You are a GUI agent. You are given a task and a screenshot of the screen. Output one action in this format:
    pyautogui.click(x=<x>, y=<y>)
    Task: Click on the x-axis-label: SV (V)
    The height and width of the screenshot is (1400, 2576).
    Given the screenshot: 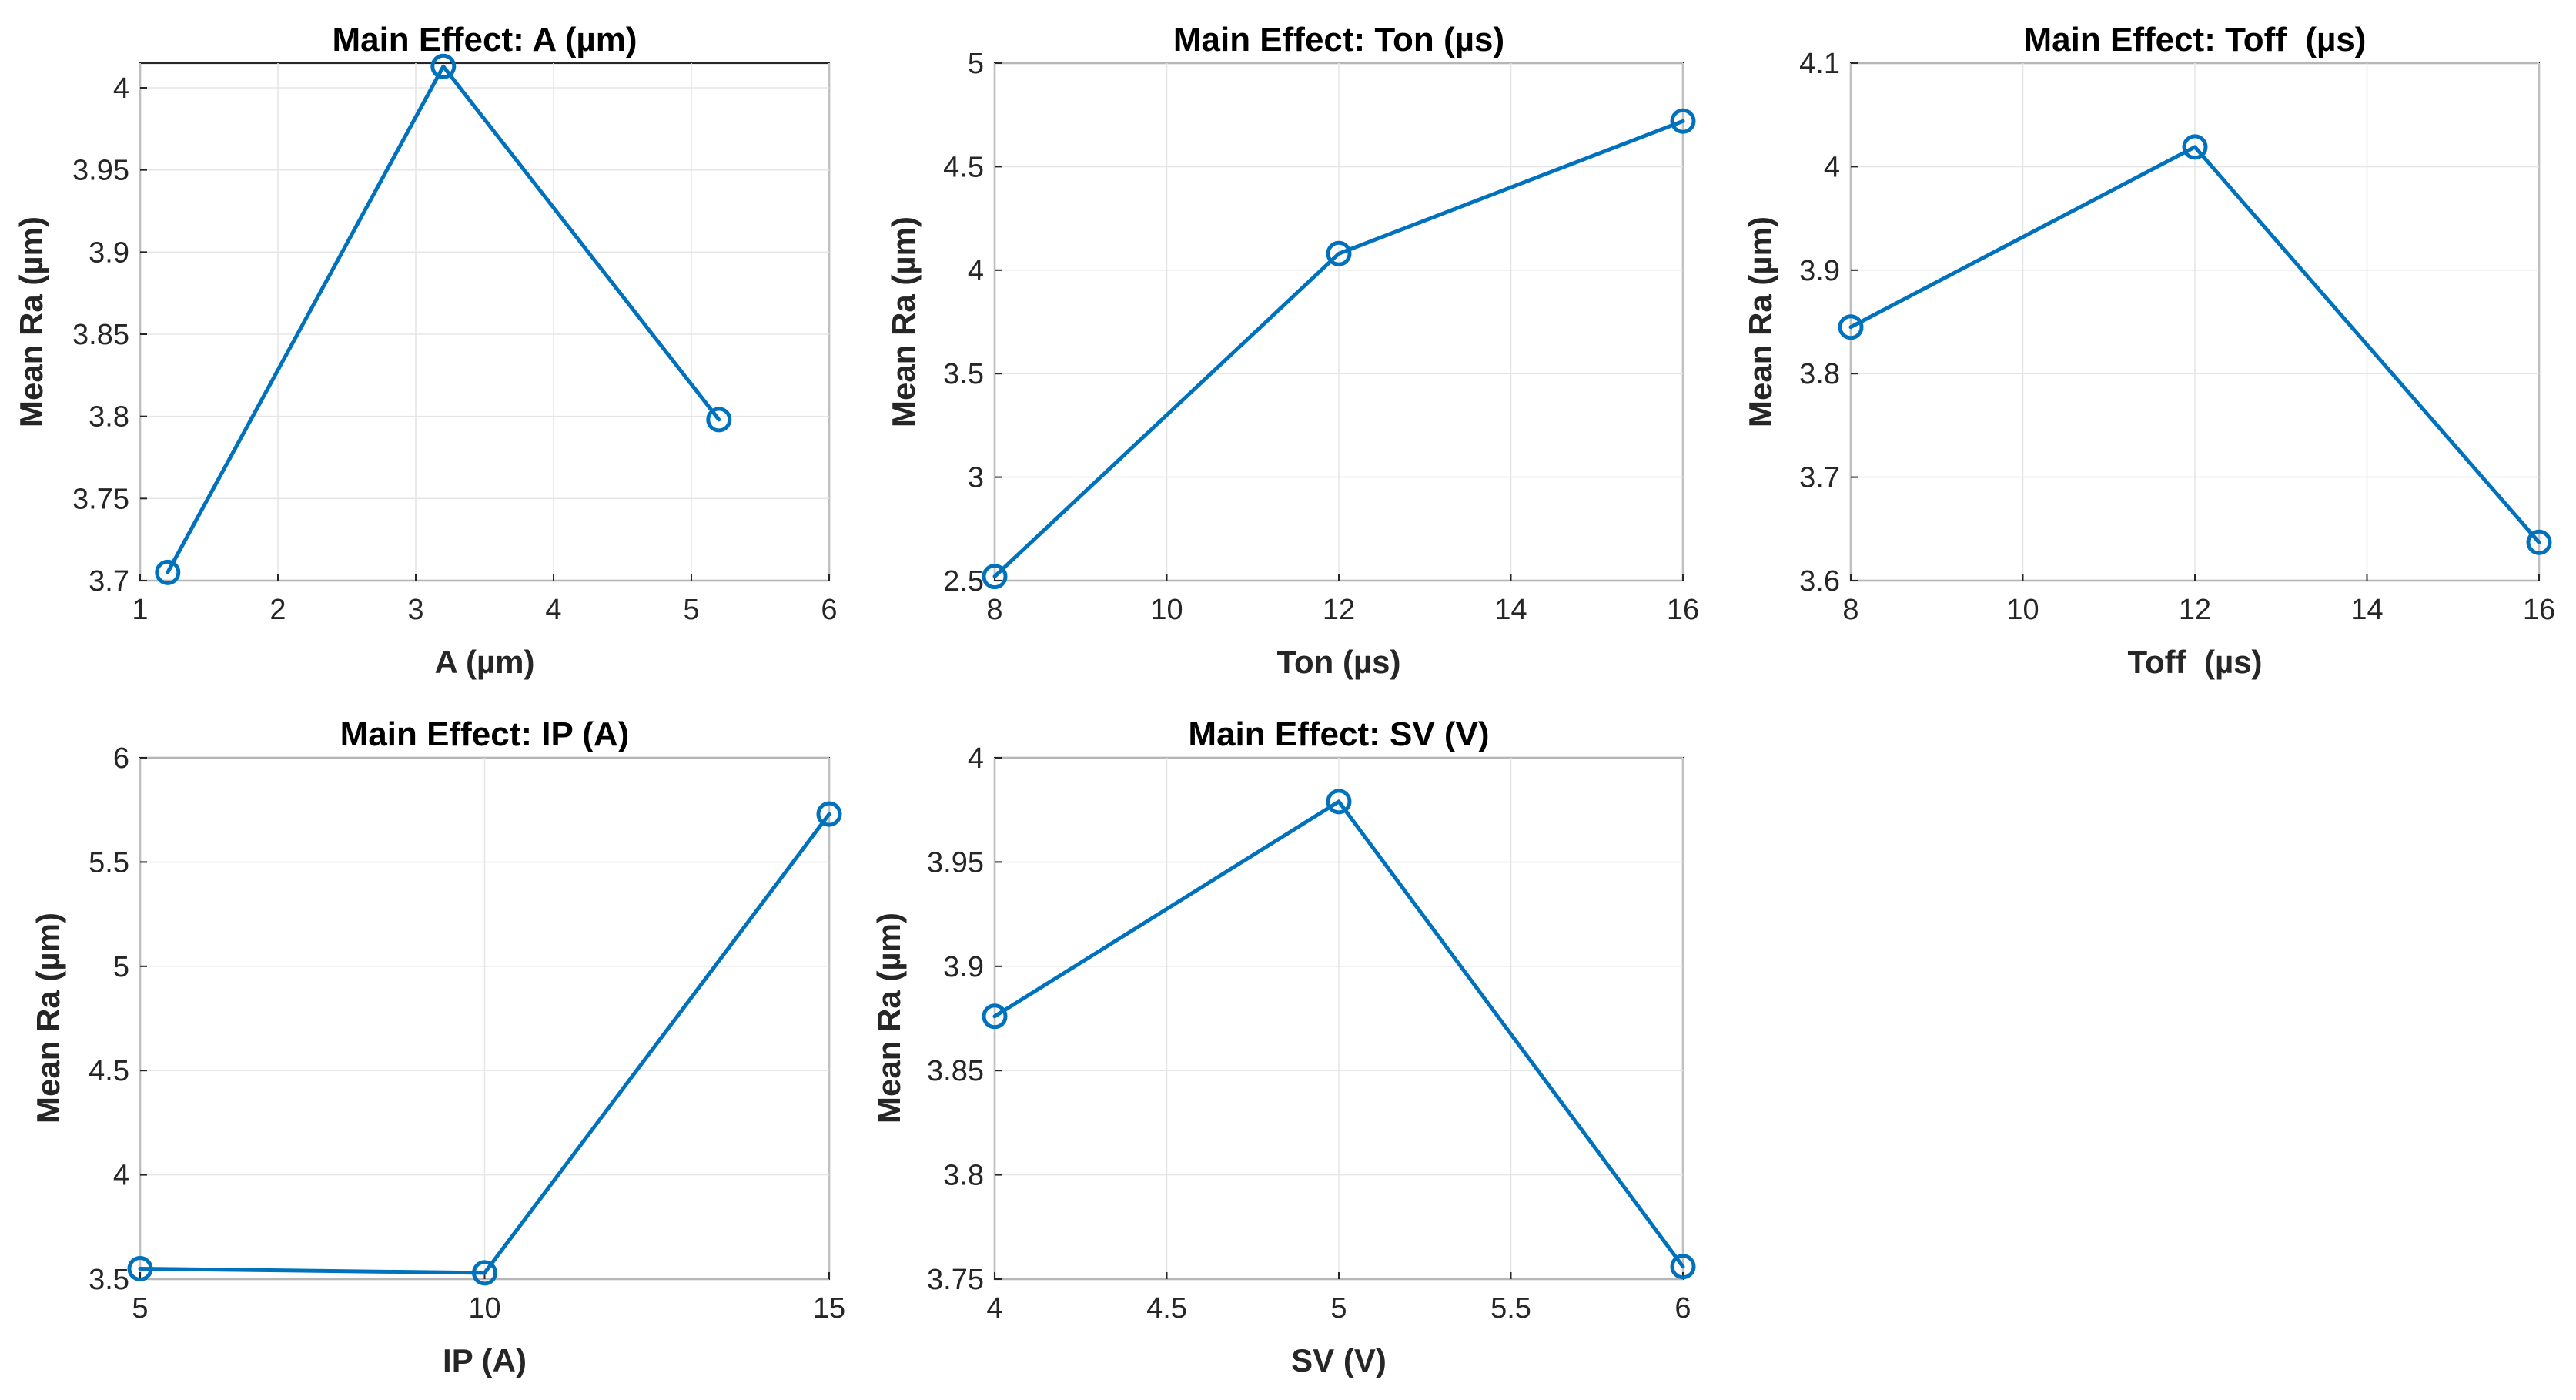 What is the action you would take?
    pyautogui.click(x=1339, y=1360)
    